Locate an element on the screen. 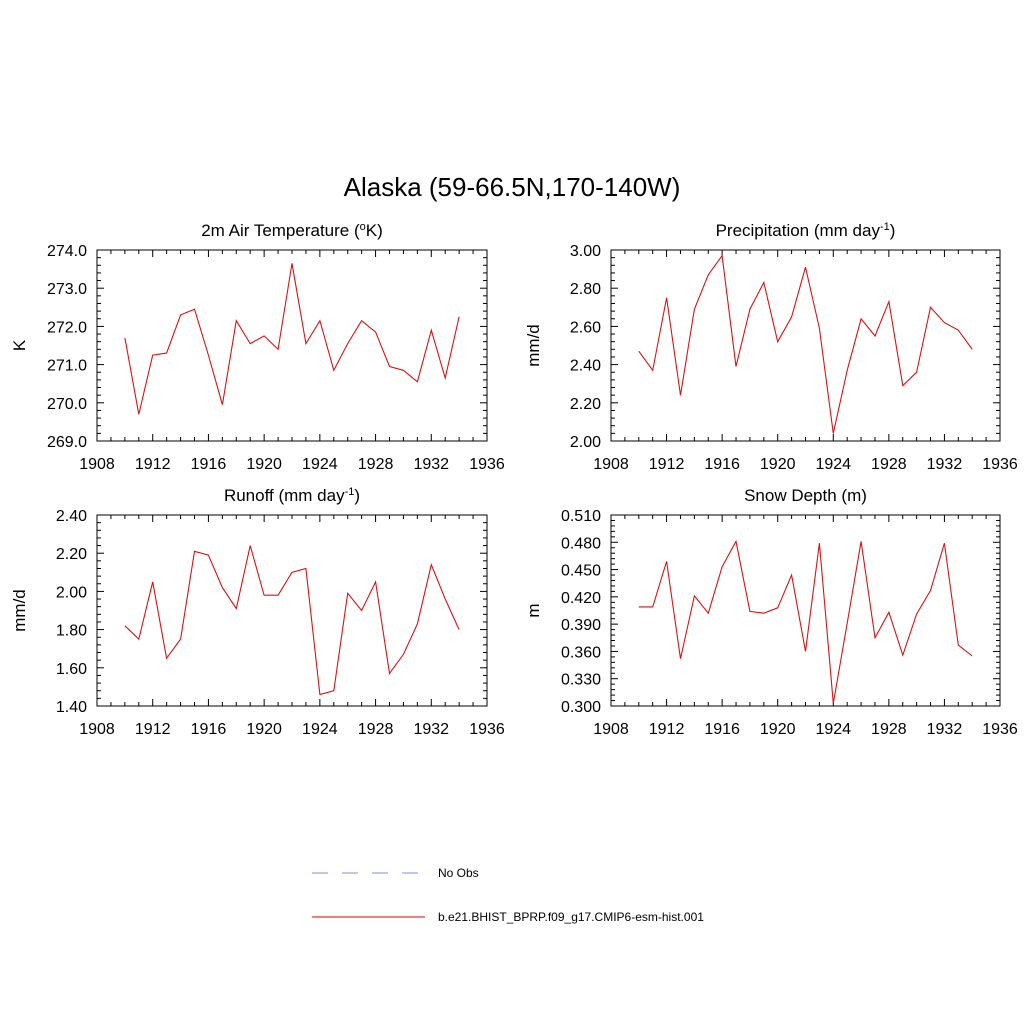  y-tick-label-precipitation: 2.40 is located at coordinates (585, 366).